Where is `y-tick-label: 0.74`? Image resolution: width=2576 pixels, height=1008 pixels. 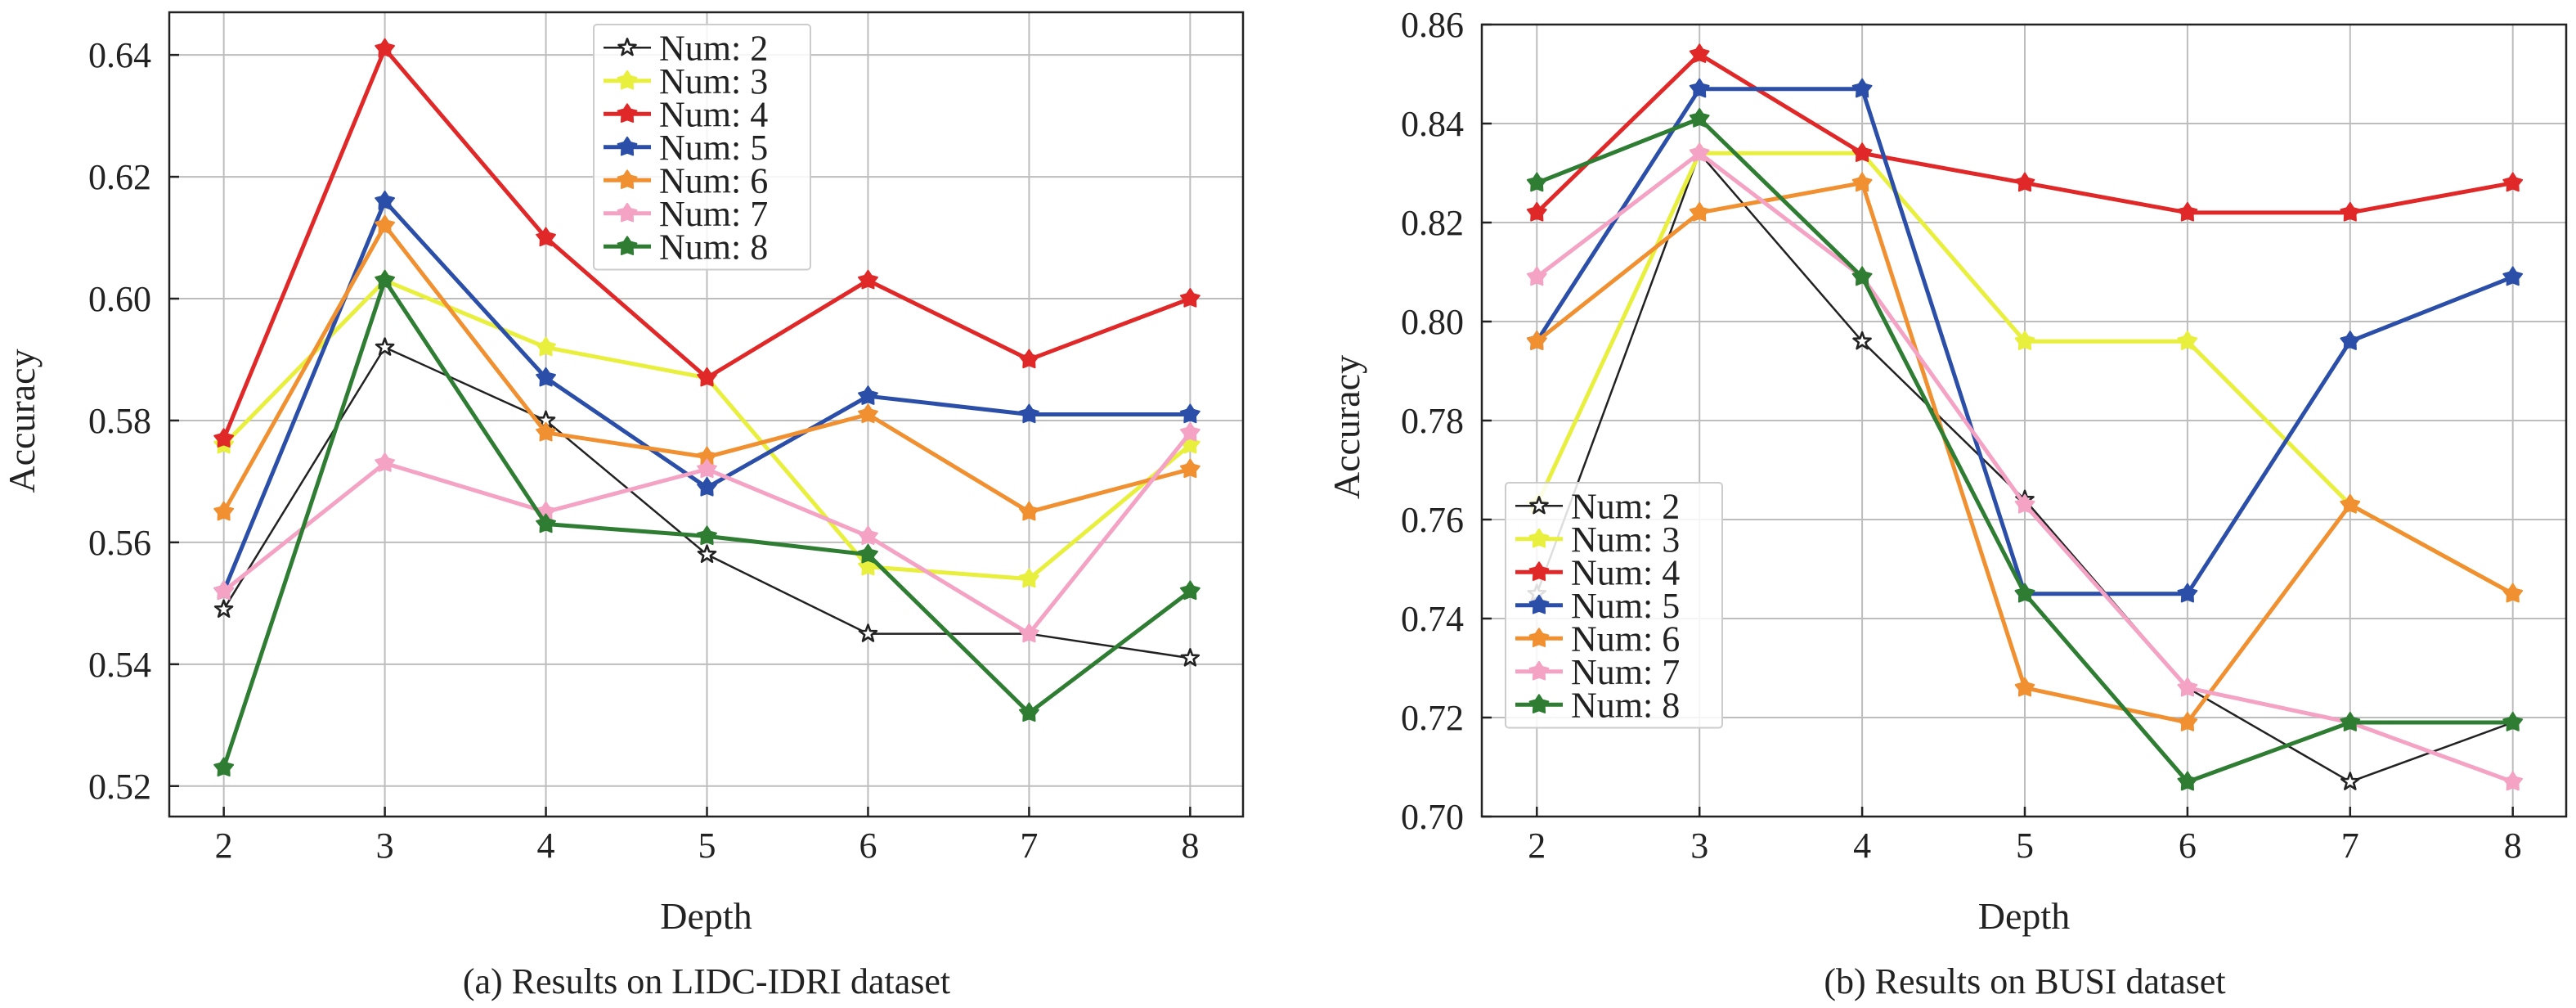
y-tick-label: 0.74 is located at coordinates (1433, 619).